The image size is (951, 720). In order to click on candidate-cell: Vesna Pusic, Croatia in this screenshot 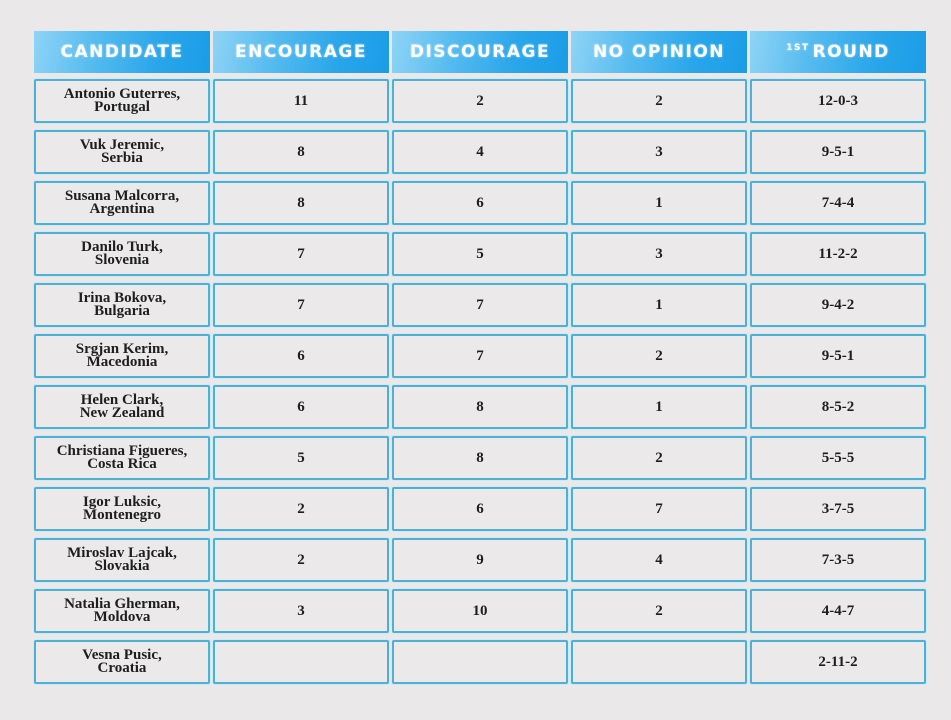, I will do `click(122, 662)`.